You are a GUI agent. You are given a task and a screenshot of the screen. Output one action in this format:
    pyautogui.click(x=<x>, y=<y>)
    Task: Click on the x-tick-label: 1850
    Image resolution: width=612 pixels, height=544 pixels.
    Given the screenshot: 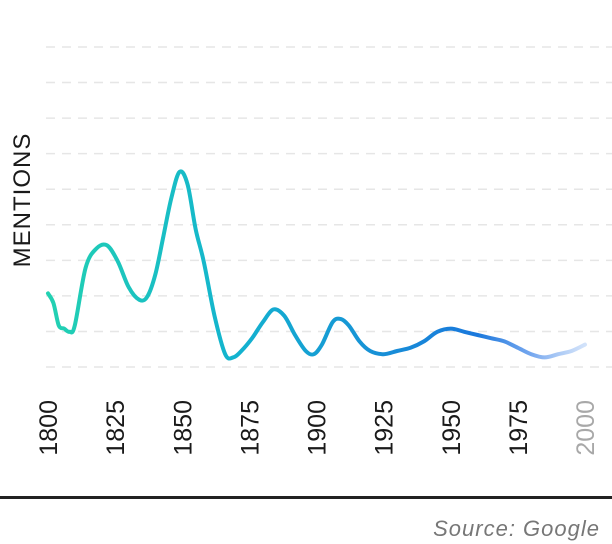 What is the action you would take?
    pyautogui.click(x=183, y=428)
    